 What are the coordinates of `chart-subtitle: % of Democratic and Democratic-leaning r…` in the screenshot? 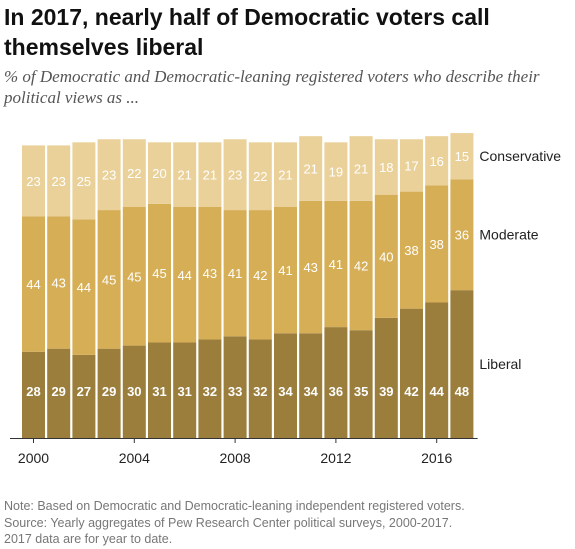 It's located at (272, 87).